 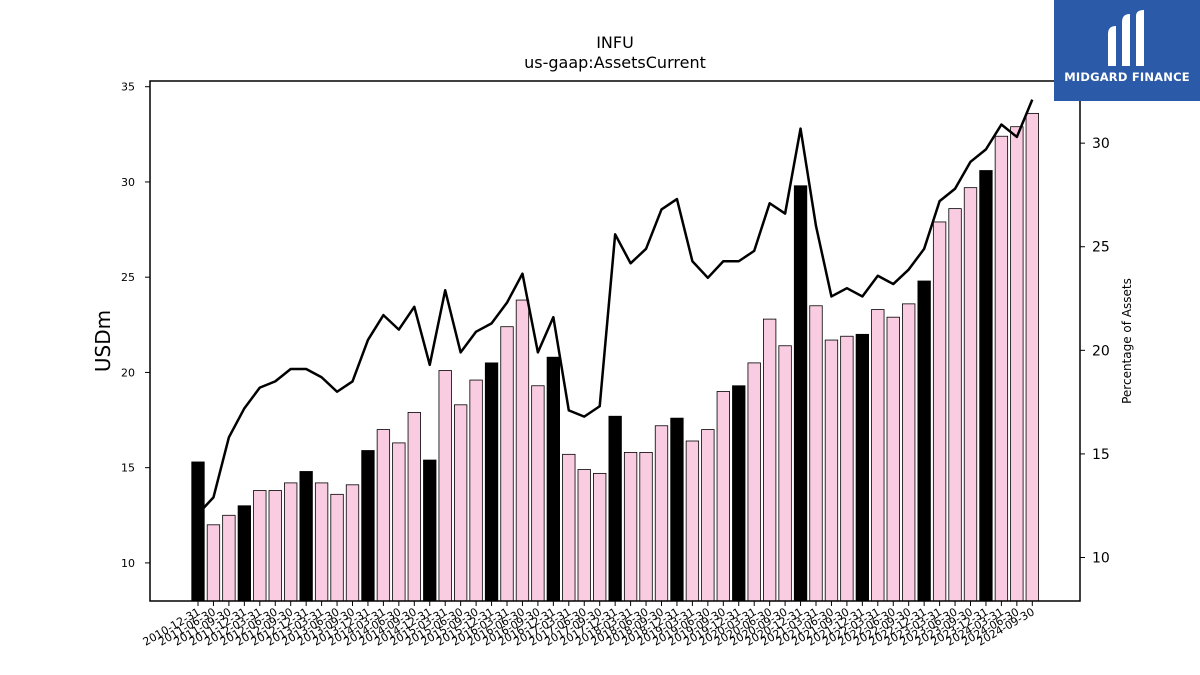 What do you see at coordinates (128, 372) in the screenshot?
I see `y-tick-label: 20` at bounding box center [128, 372].